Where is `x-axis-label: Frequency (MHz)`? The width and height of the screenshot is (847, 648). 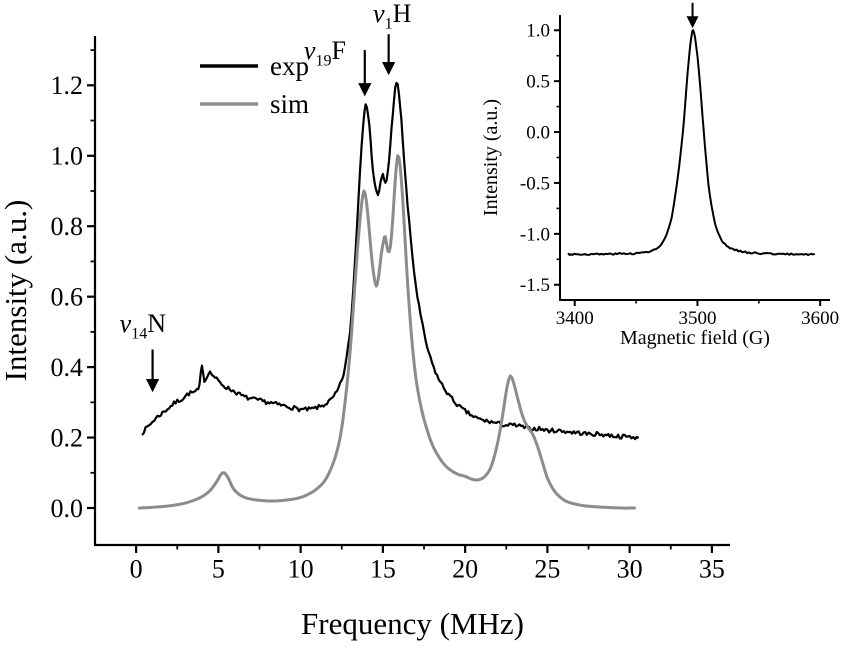
x-axis-label: Frequency (MHz) is located at coordinates (412, 623).